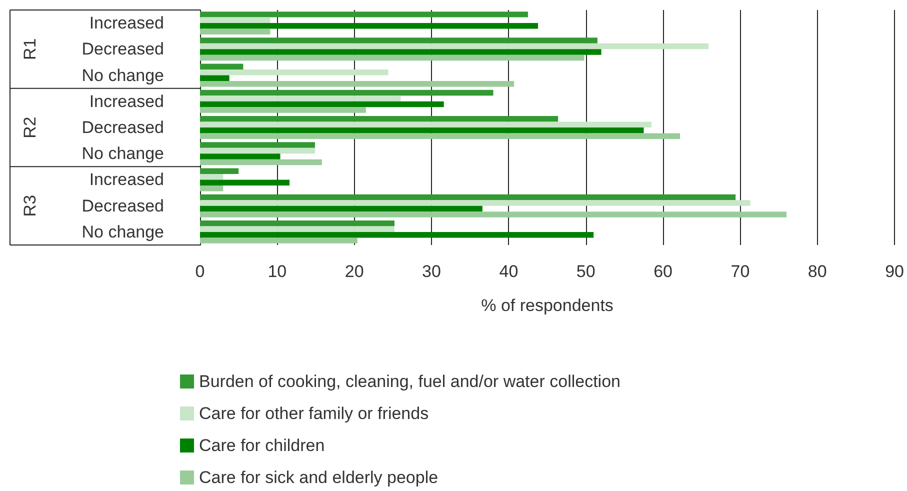 Image resolution: width=907 pixels, height=491 pixels. I want to click on x-tick-label: 60, so click(663, 271).